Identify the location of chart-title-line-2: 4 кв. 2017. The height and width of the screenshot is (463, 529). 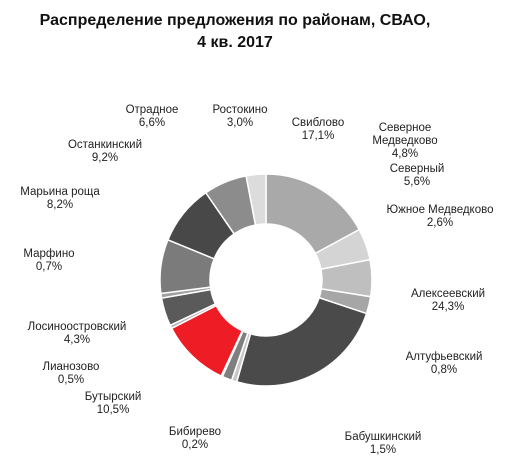
(235, 42).